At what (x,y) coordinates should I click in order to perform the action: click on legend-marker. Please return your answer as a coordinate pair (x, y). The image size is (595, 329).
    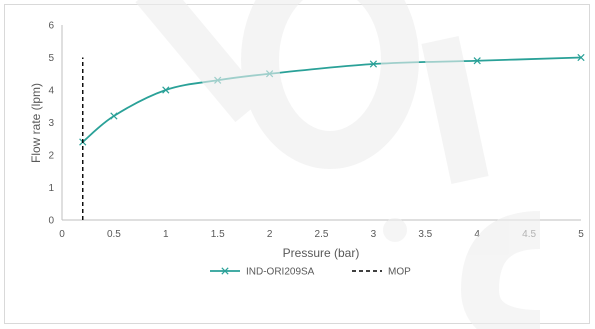
    Looking at the image, I should click on (225, 271).